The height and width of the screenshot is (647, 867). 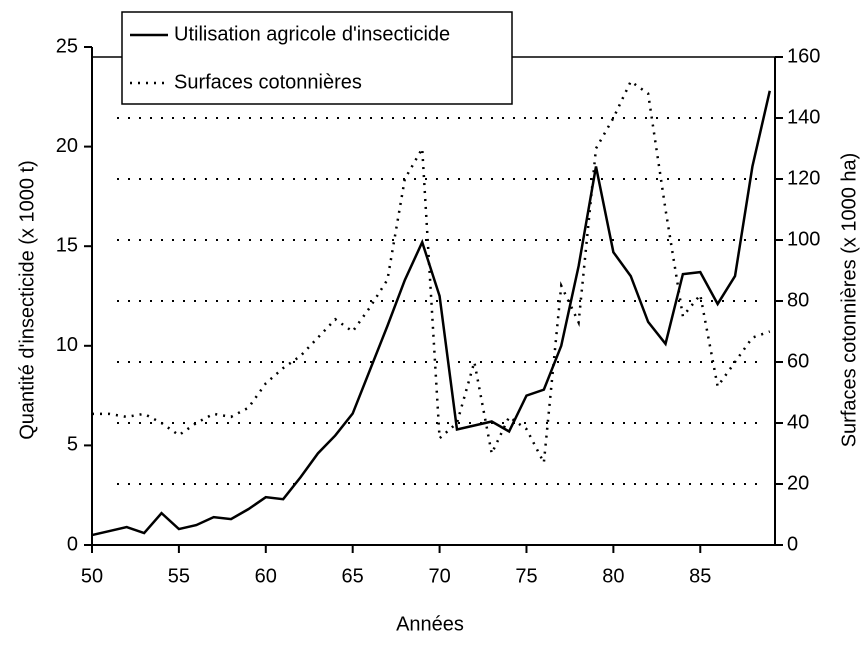 I want to click on y2-tick-label: 0, so click(x=792, y=544).